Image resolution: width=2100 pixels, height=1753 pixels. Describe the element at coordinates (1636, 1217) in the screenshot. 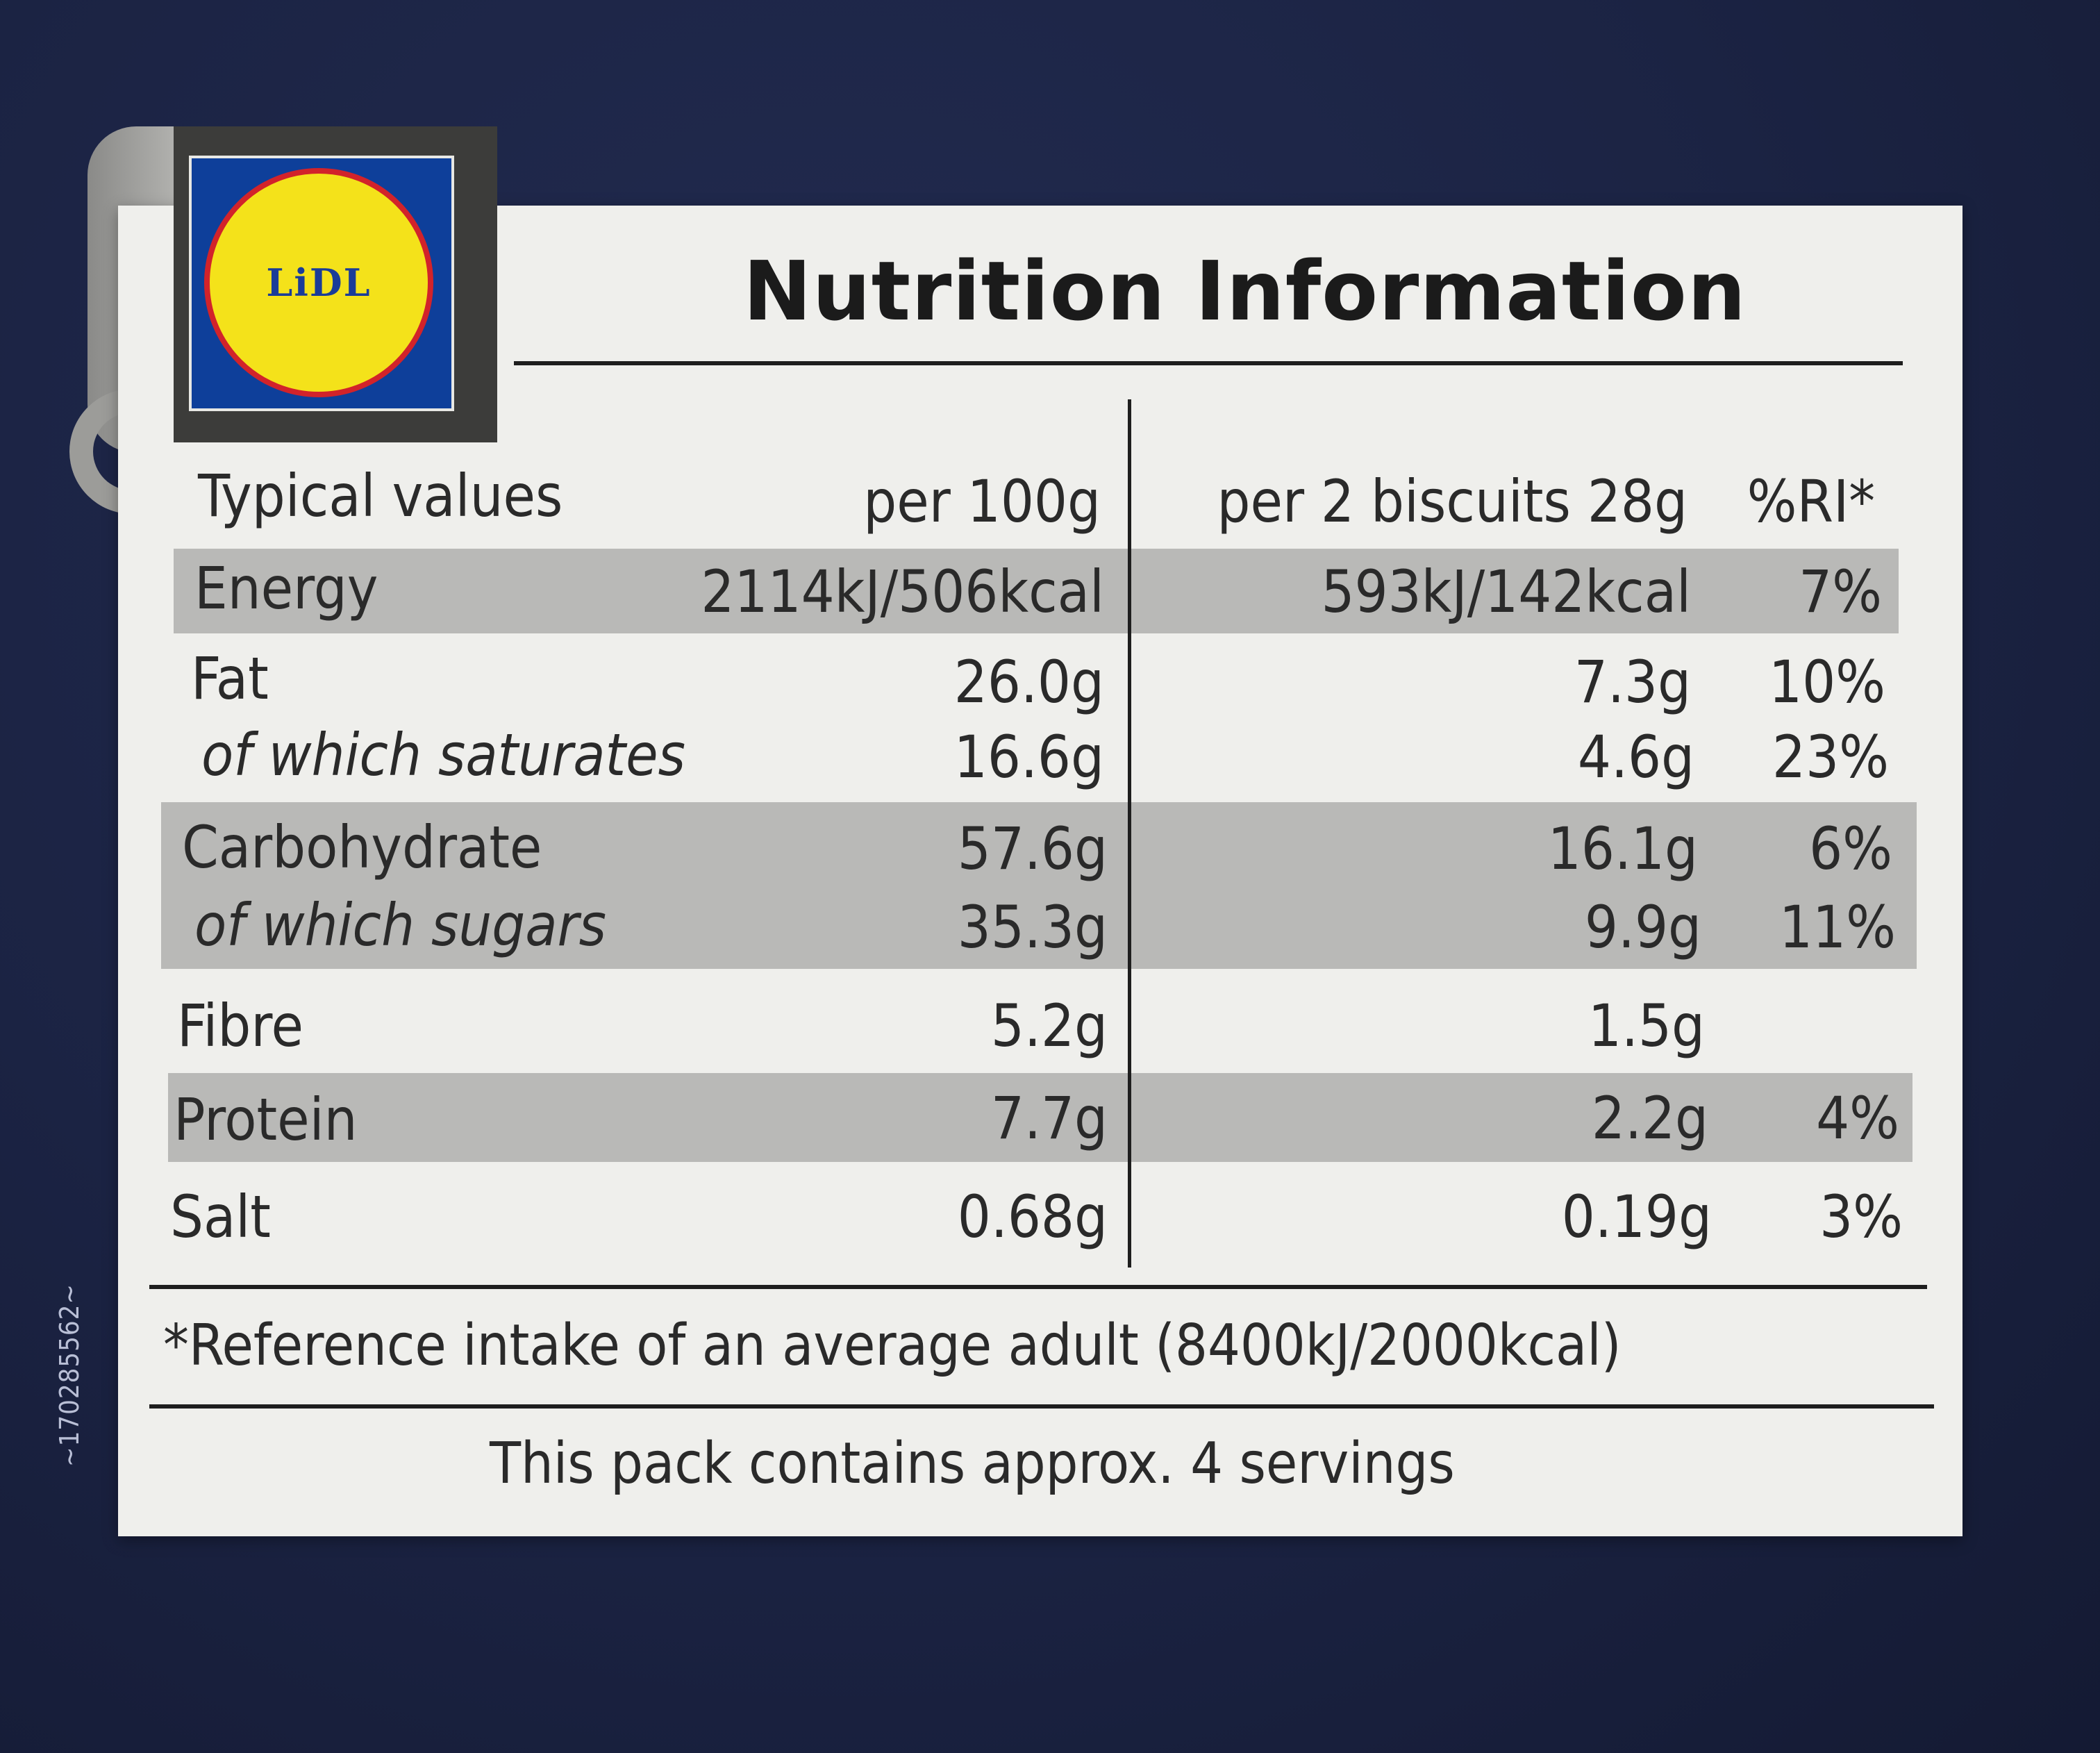

I see `row-serving-salt: 0.19g` at that location.